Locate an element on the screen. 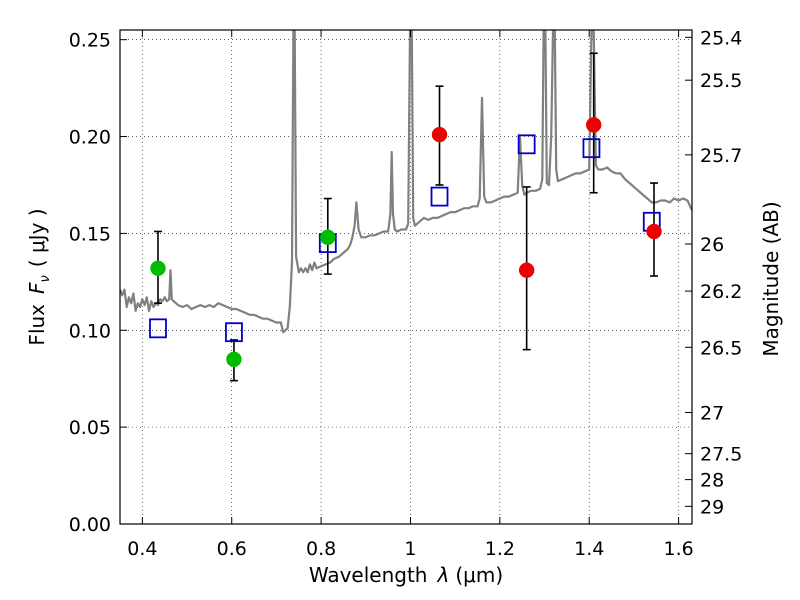 The height and width of the screenshot is (600, 800). magnitude-tick-label: 26.2 is located at coordinates (721, 292).